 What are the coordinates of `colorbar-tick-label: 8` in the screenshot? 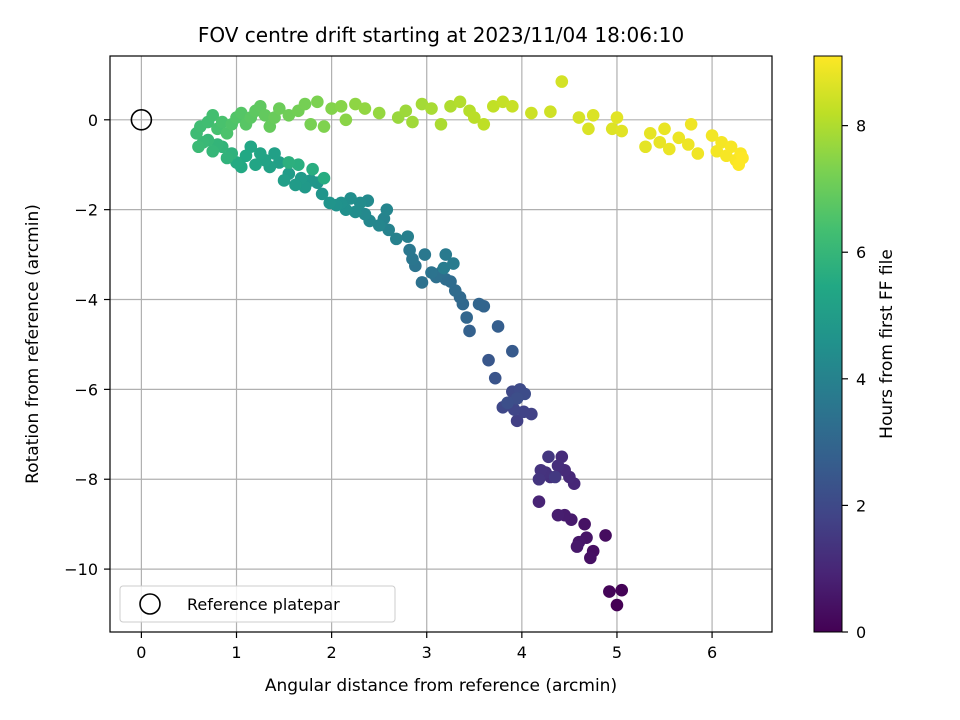 It's located at (861, 126).